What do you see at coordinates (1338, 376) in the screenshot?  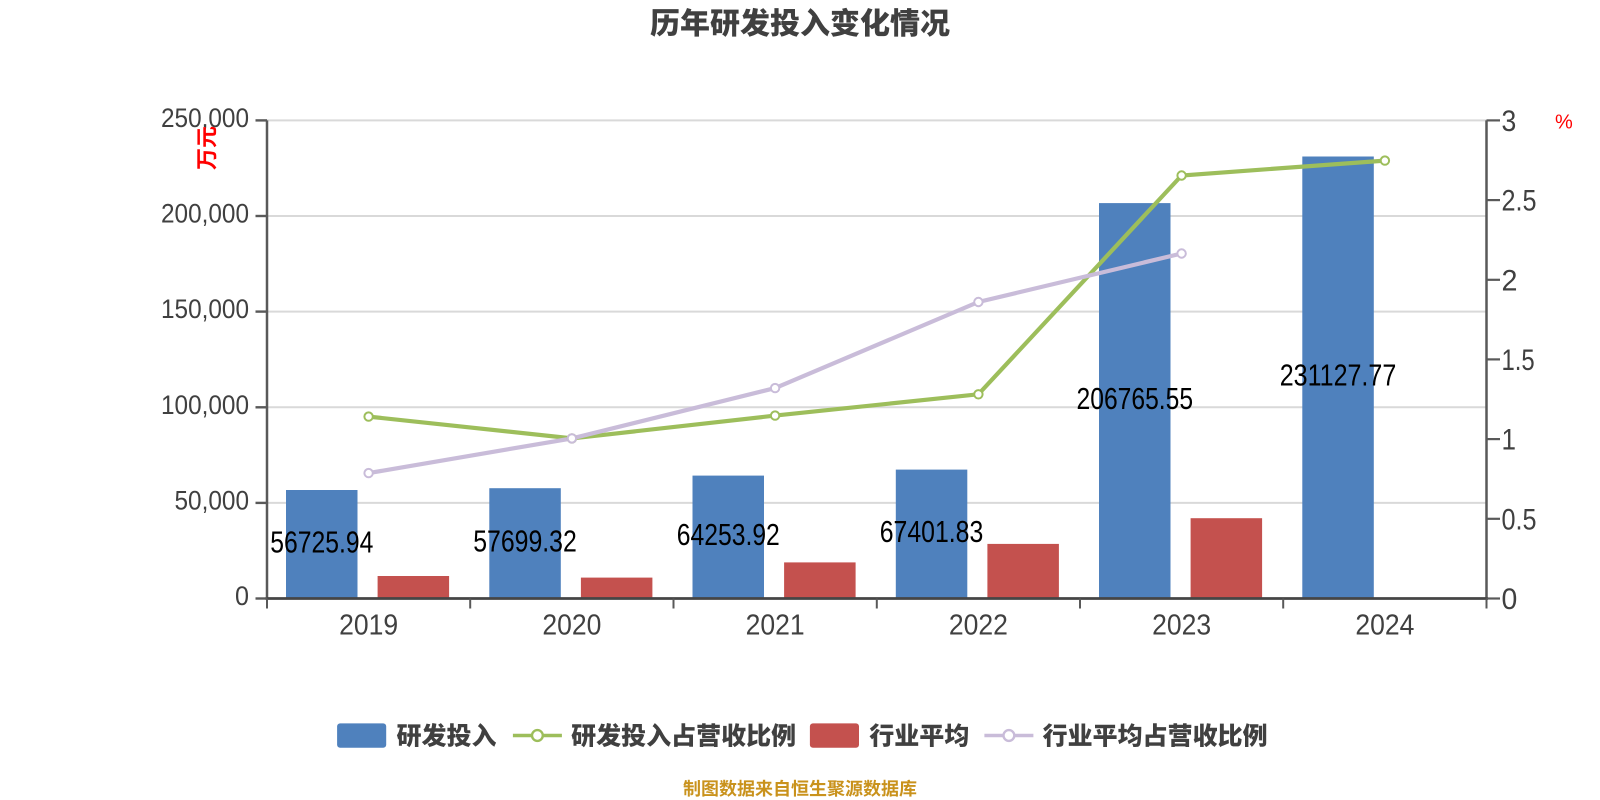 I see `svg-text: 231127.77` at bounding box center [1338, 376].